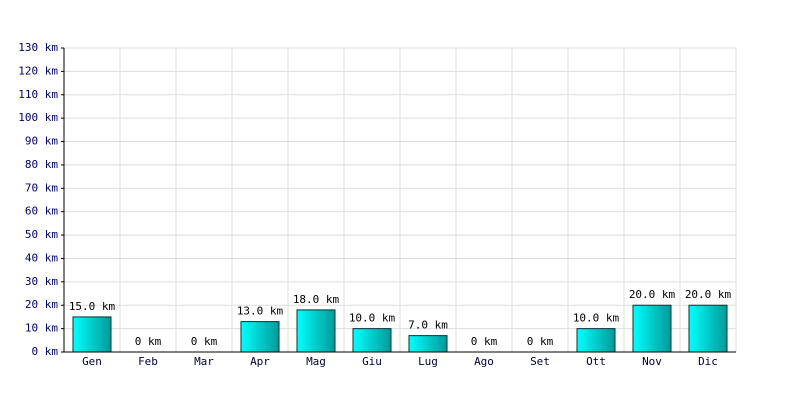 This screenshot has height=400, width=800. Describe the element at coordinates (38, 70) in the screenshot. I see `y-tick-label: 120 km` at that location.